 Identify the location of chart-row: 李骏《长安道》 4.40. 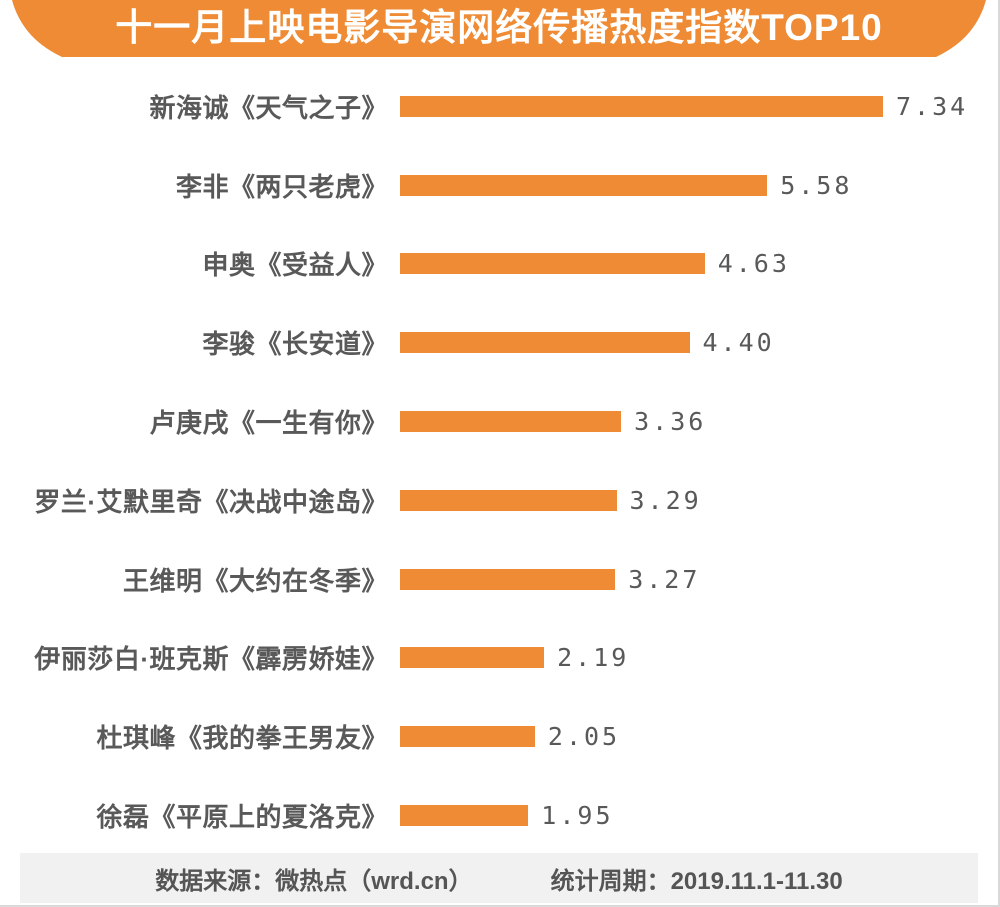
(499, 342).